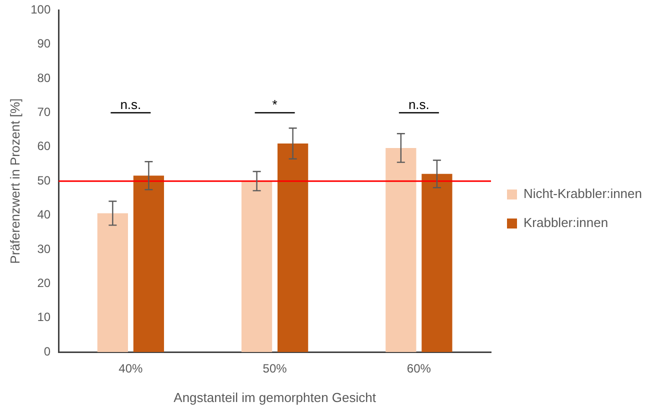 The height and width of the screenshot is (414, 662). Describe the element at coordinates (582, 194) in the screenshot. I see `legend-label: Nicht-Krabbler:innen` at that location.